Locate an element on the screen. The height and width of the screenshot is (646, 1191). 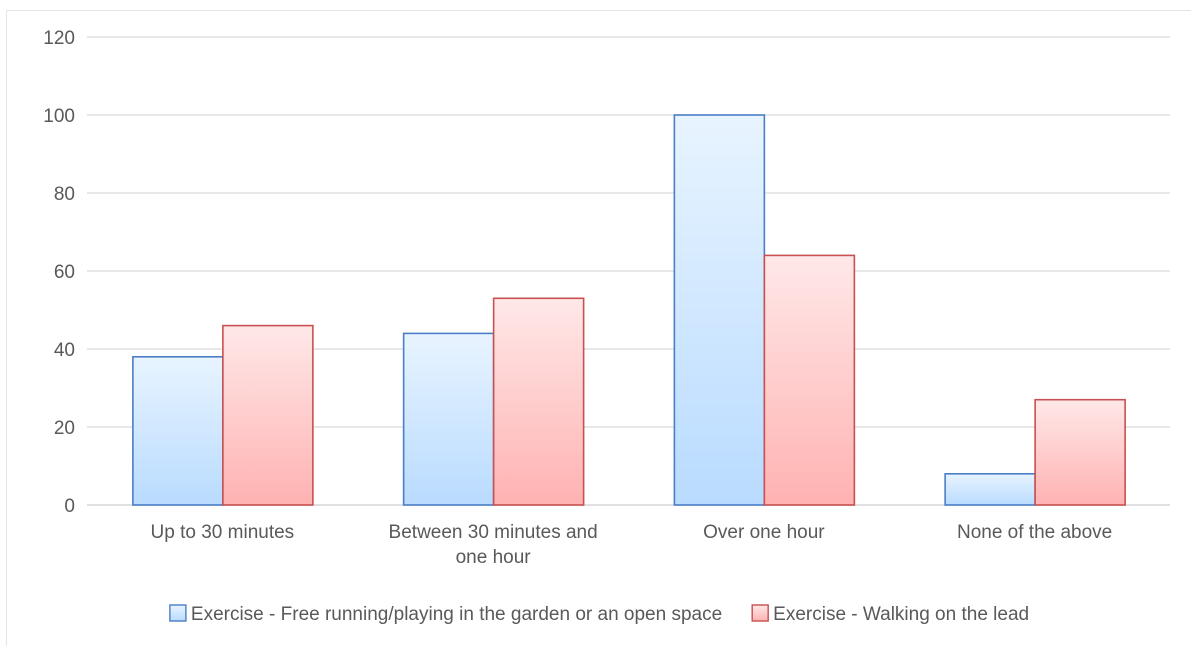
y-tick-label: 100 is located at coordinates (59, 116).